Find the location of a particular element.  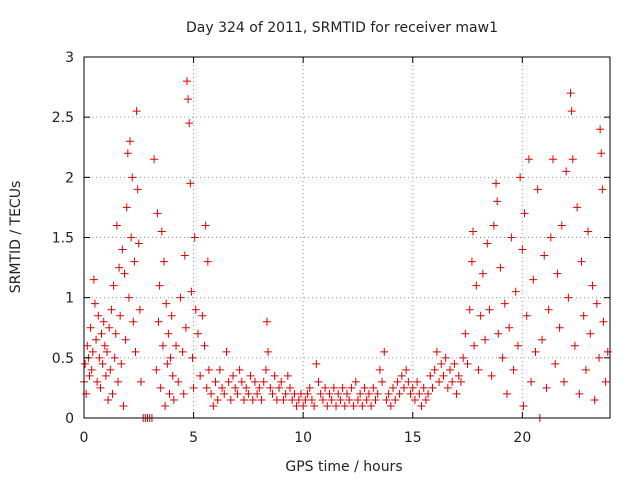

y-tick-label: 0.5 is located at coordinates (63, 359).